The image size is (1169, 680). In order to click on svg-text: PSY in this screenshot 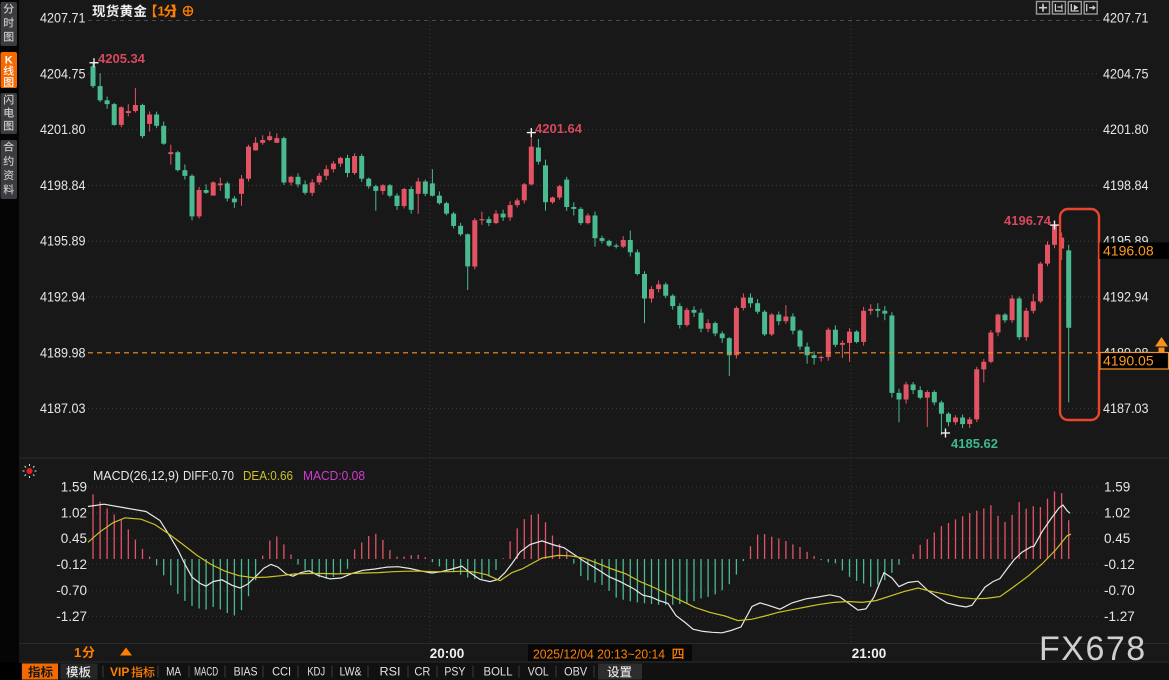, I will do `click(454, 672)`.